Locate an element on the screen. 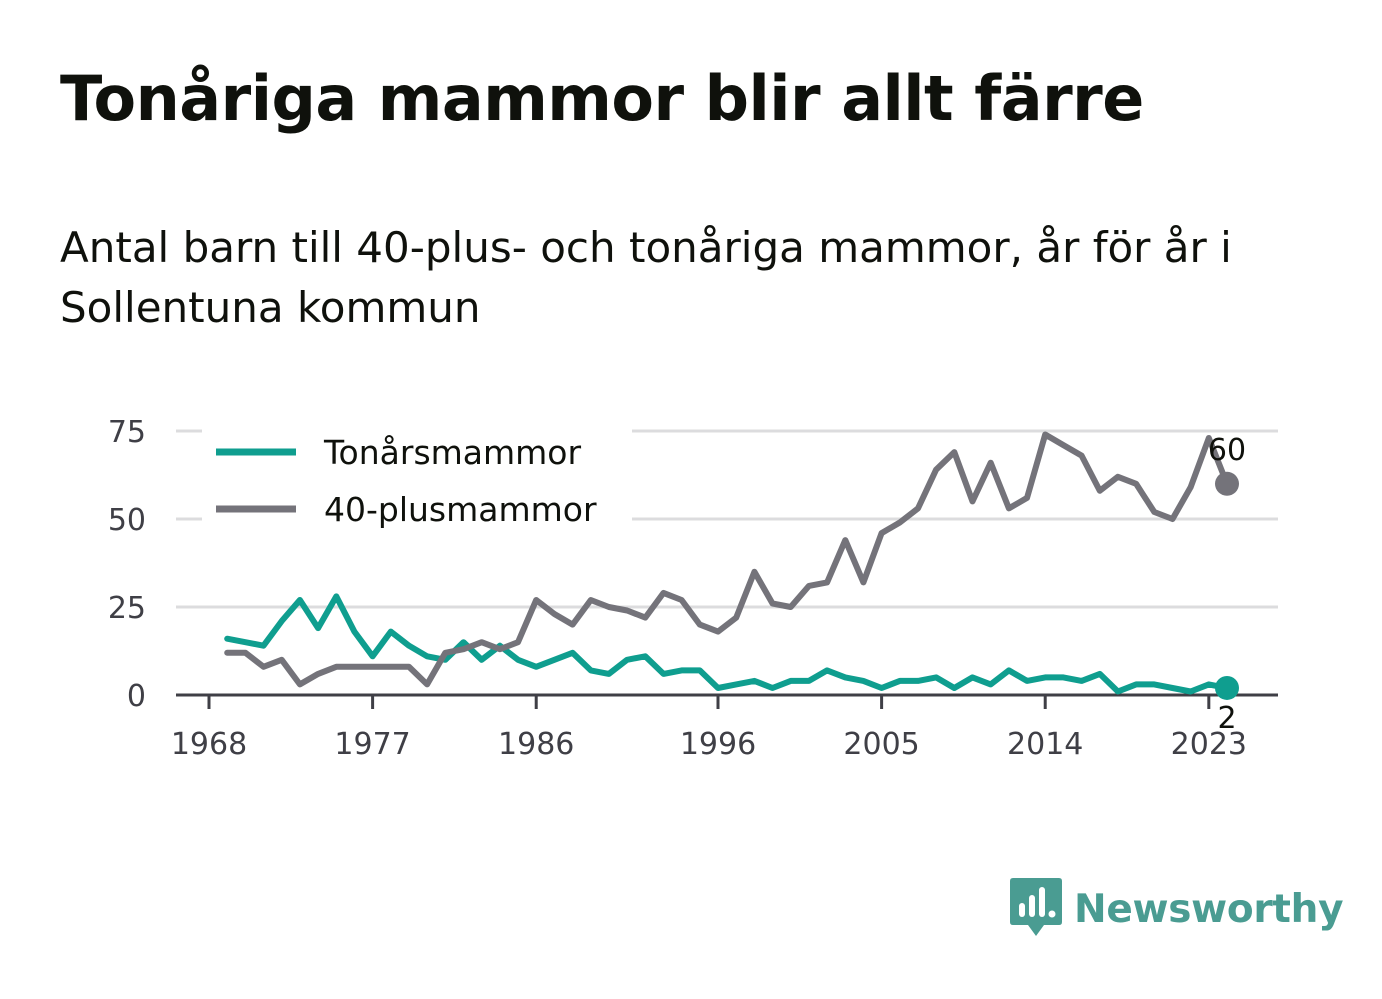 Image resolution: width=1382 pixels, height=999 pixels. brand-name: Newsworthy is located at coordinates (1209, 909).